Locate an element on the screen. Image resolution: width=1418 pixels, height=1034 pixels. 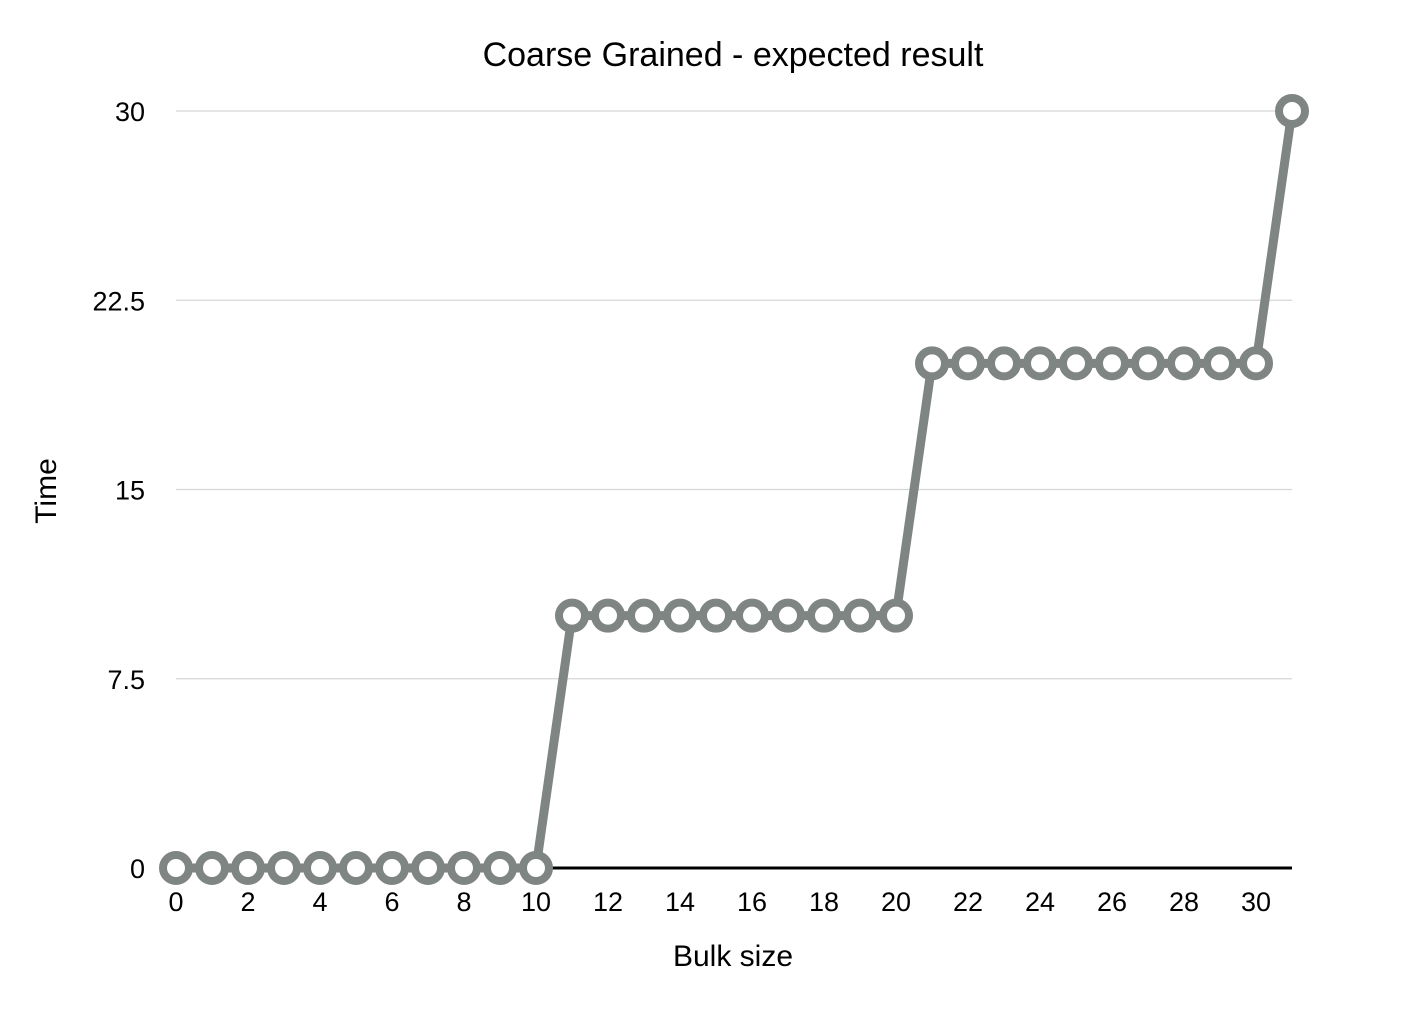
y-axis-label: Time is located at coordinates (46, 491).